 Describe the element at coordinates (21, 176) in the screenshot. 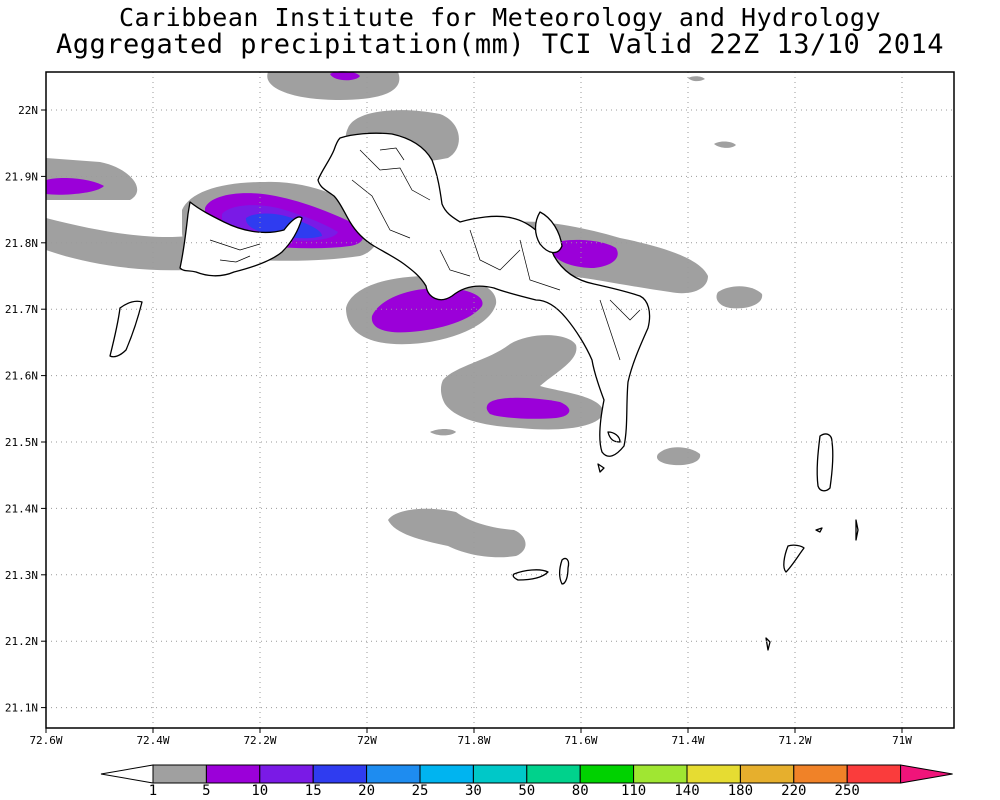

I see `lat-tick-label: 21.9N` at that location.